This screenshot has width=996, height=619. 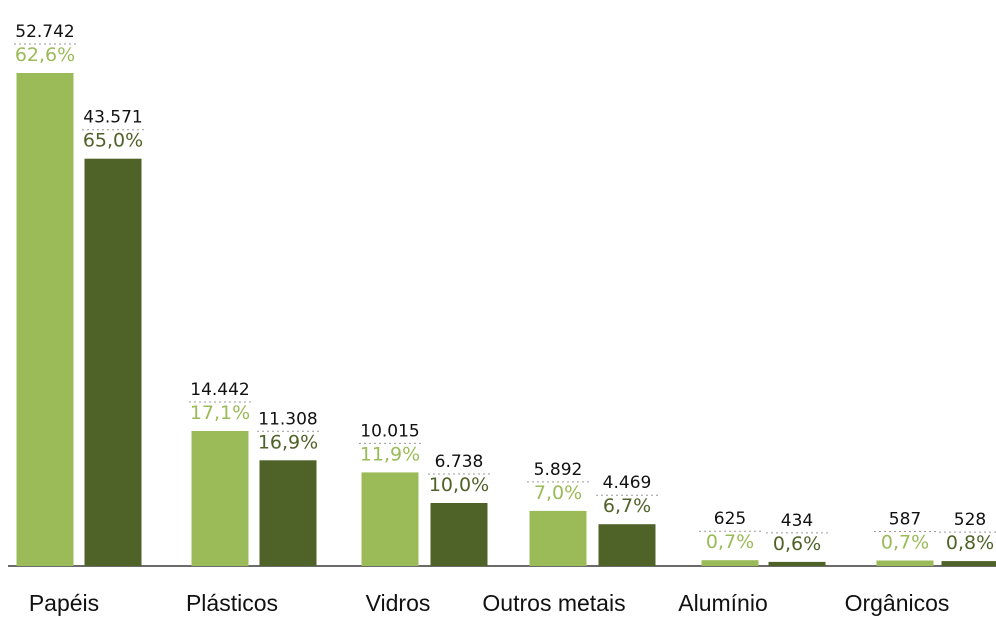 What do you see at coordinates (44, 32) in the screenshot?
I see `value-label: 52.742` at bounding box center [44, 32].